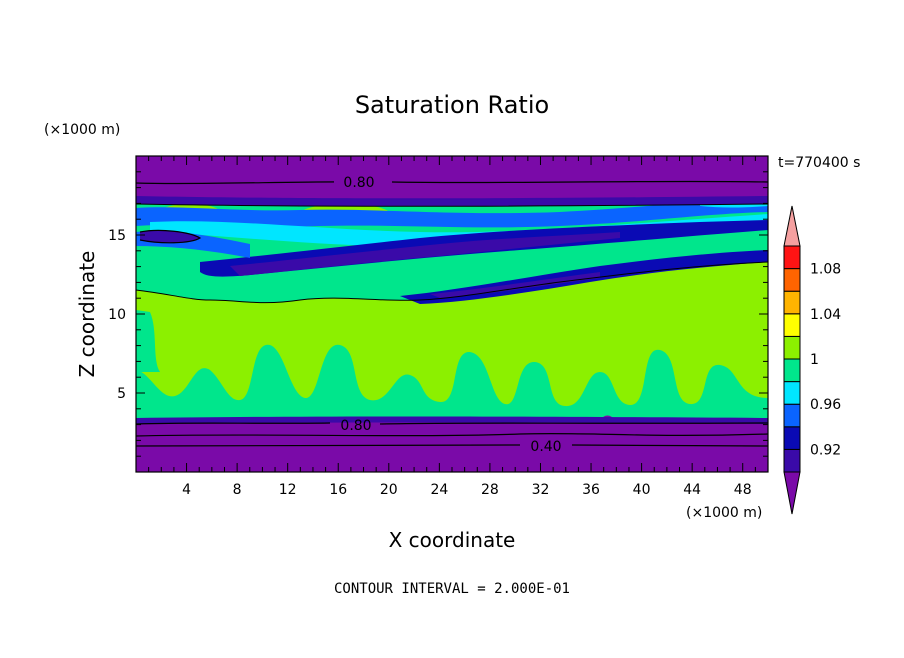 This screenshot has width=904, height=658. I want to click on x-tick-label: 4, so click(186, 490).